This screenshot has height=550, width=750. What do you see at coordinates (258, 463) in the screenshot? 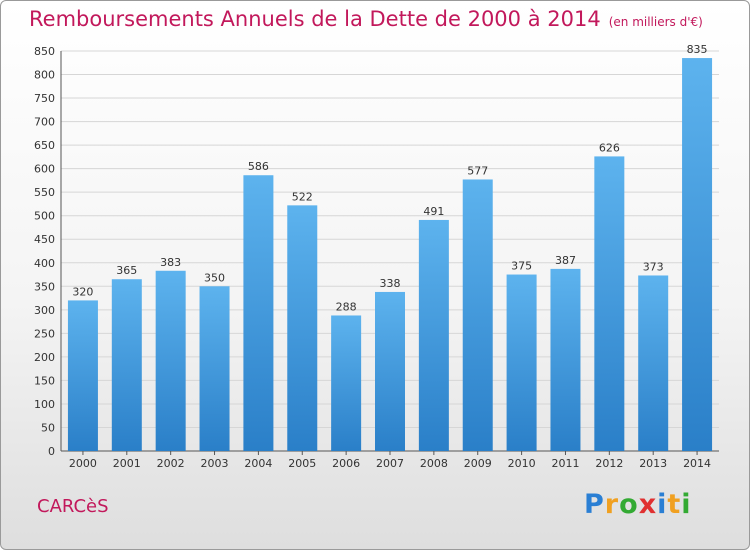
I see `x-tick-label: 2004` at bounding box center [258, 463].